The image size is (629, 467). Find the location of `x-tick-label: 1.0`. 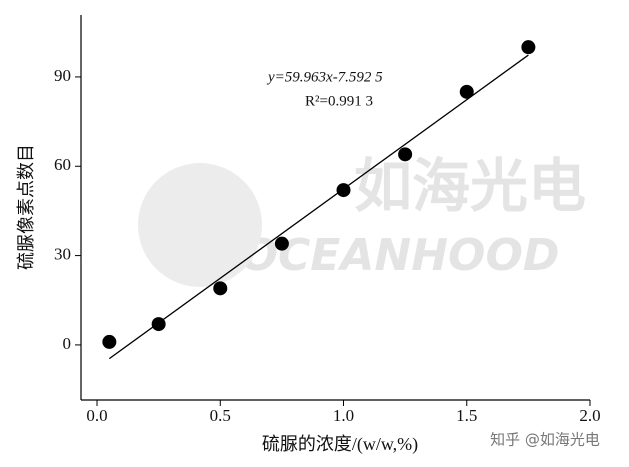

x-tick-label: 1.0 is located at coordinates (343, 415).